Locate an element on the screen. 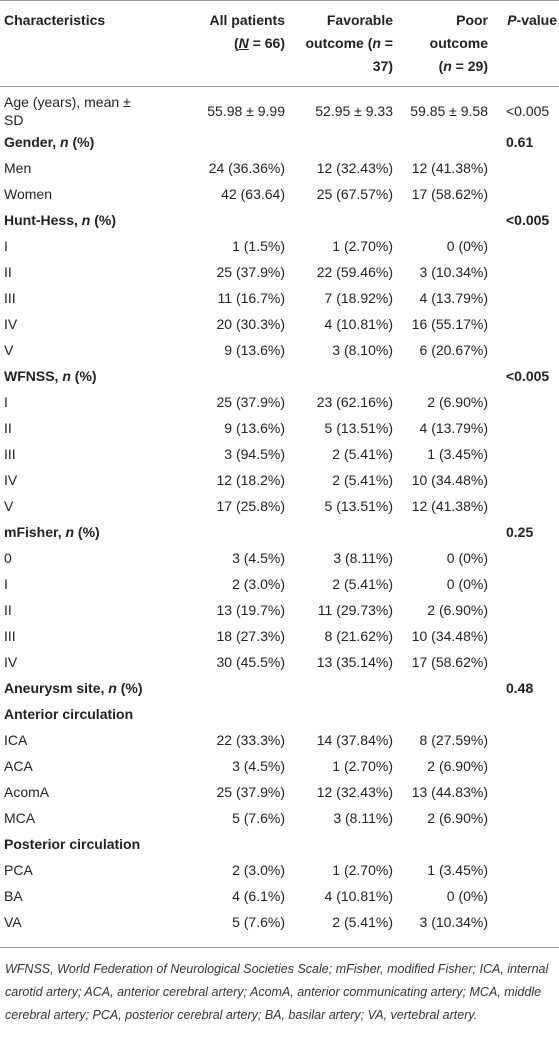 The width and height of the screenshot is (559, 1044). value-cell: 22 (59.46%) is located at coordinates (354, 272).